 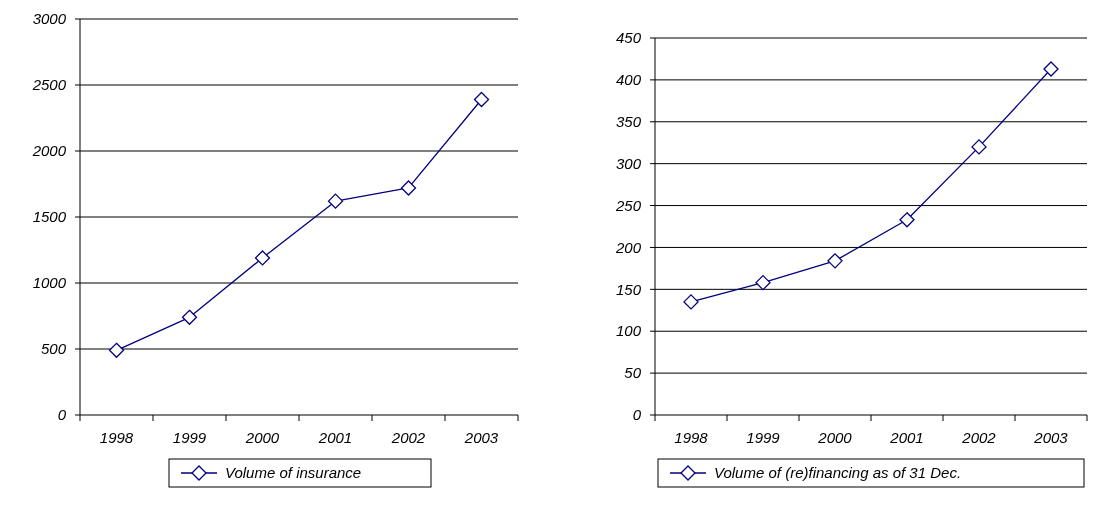 What do you see at coordinates (628, 163) in the screenshot?
I see `y-tick-label: 300` at bounding box center [628, 163].